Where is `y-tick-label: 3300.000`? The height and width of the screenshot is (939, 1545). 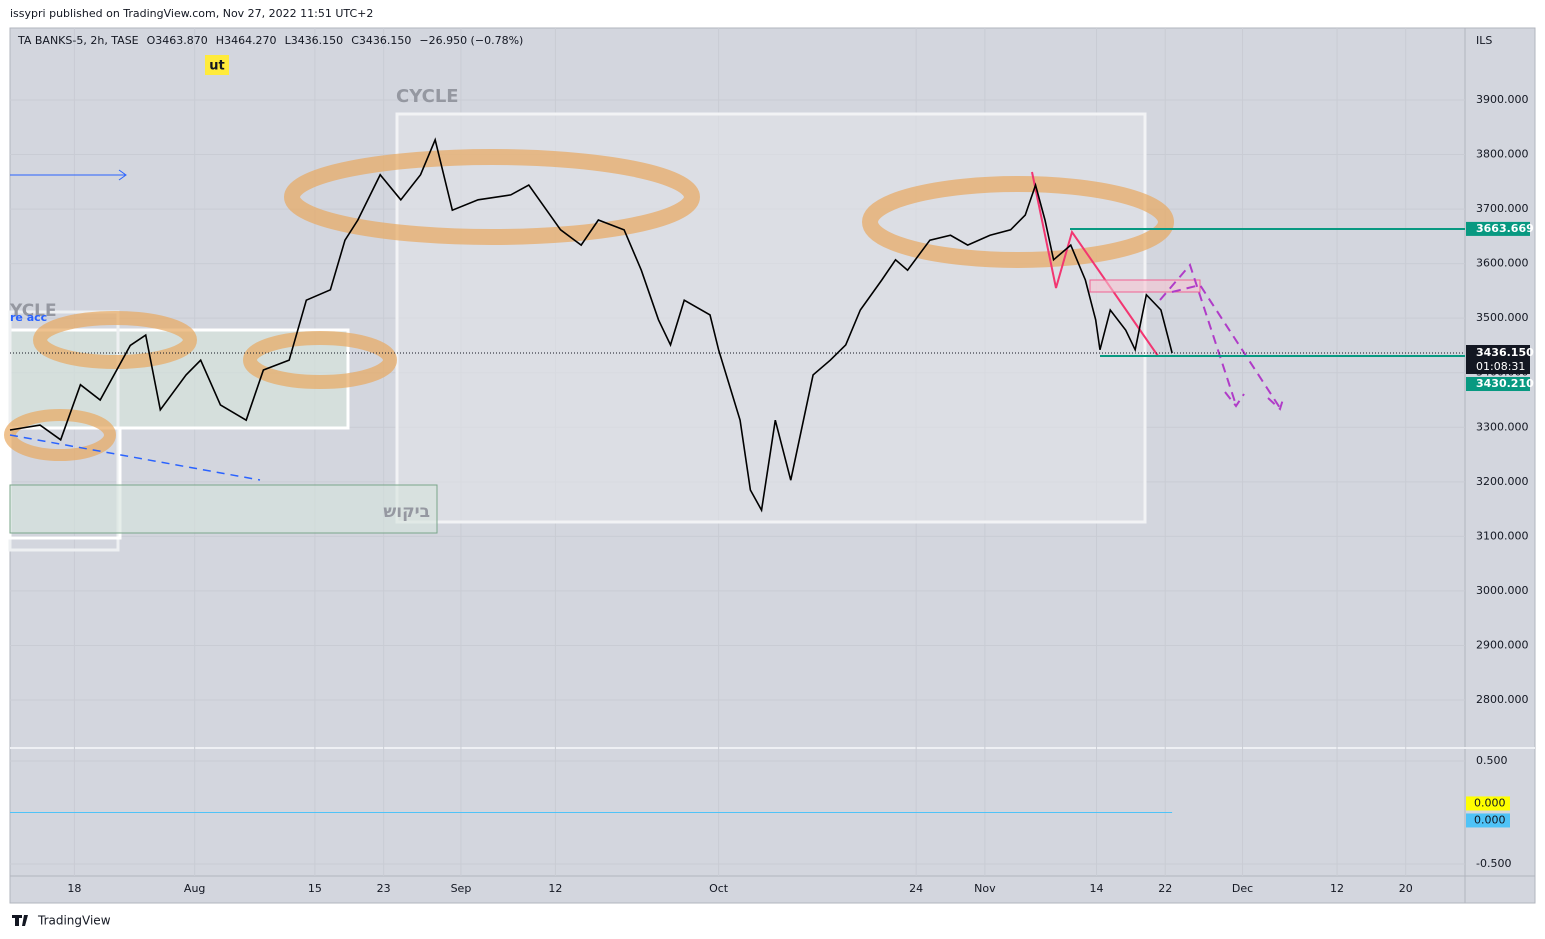 y-tick-label: 3300.000 is located at coordinates (1502, 426).